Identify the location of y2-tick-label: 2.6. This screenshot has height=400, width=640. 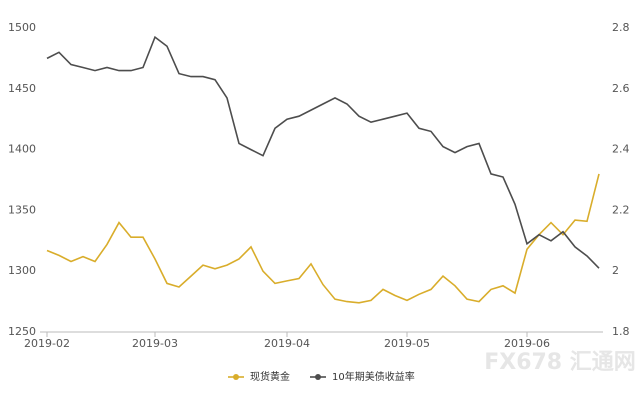
(621, 88).